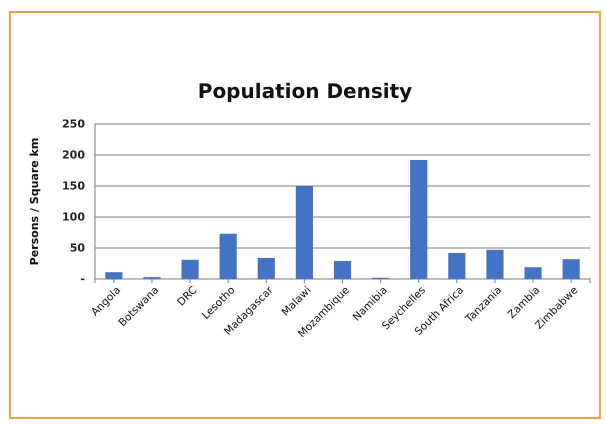  I want to click on y-tick-label: 100, so click(74, 217).